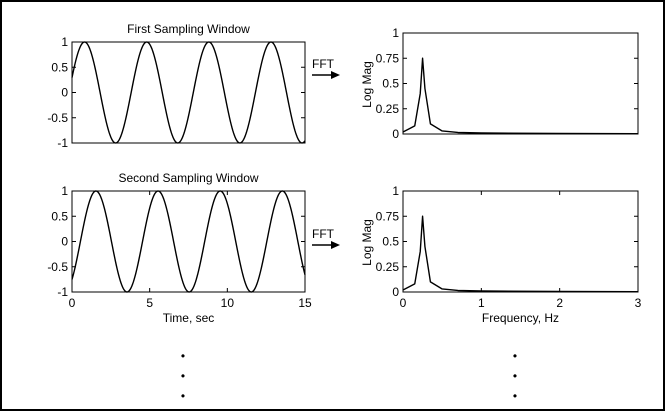  I want to click on plot-title: First Sampling Window, so click(188, 29).